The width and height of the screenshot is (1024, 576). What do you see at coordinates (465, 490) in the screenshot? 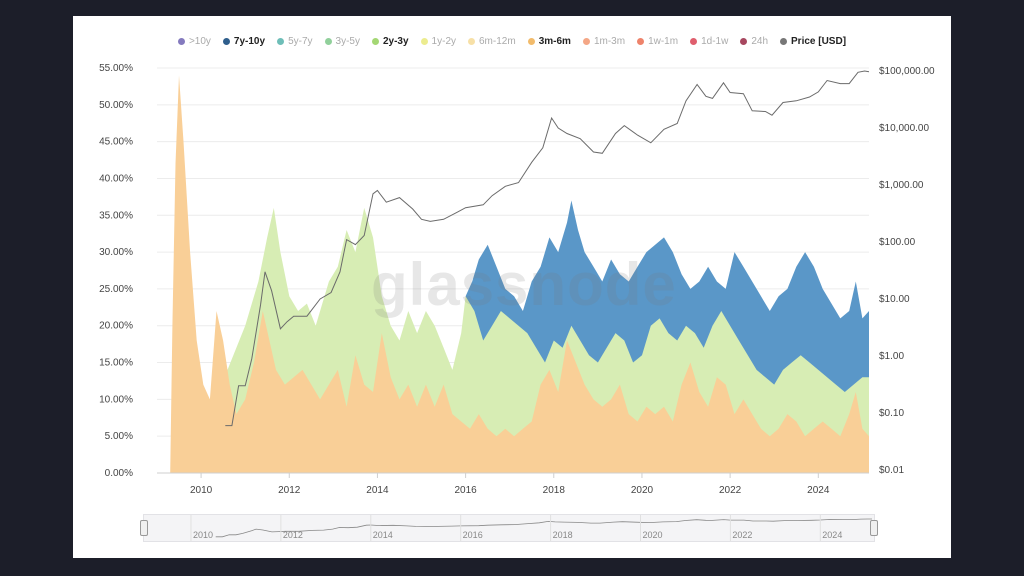
I see `x-tick-label: 2016` at bounding box center [465, 490].